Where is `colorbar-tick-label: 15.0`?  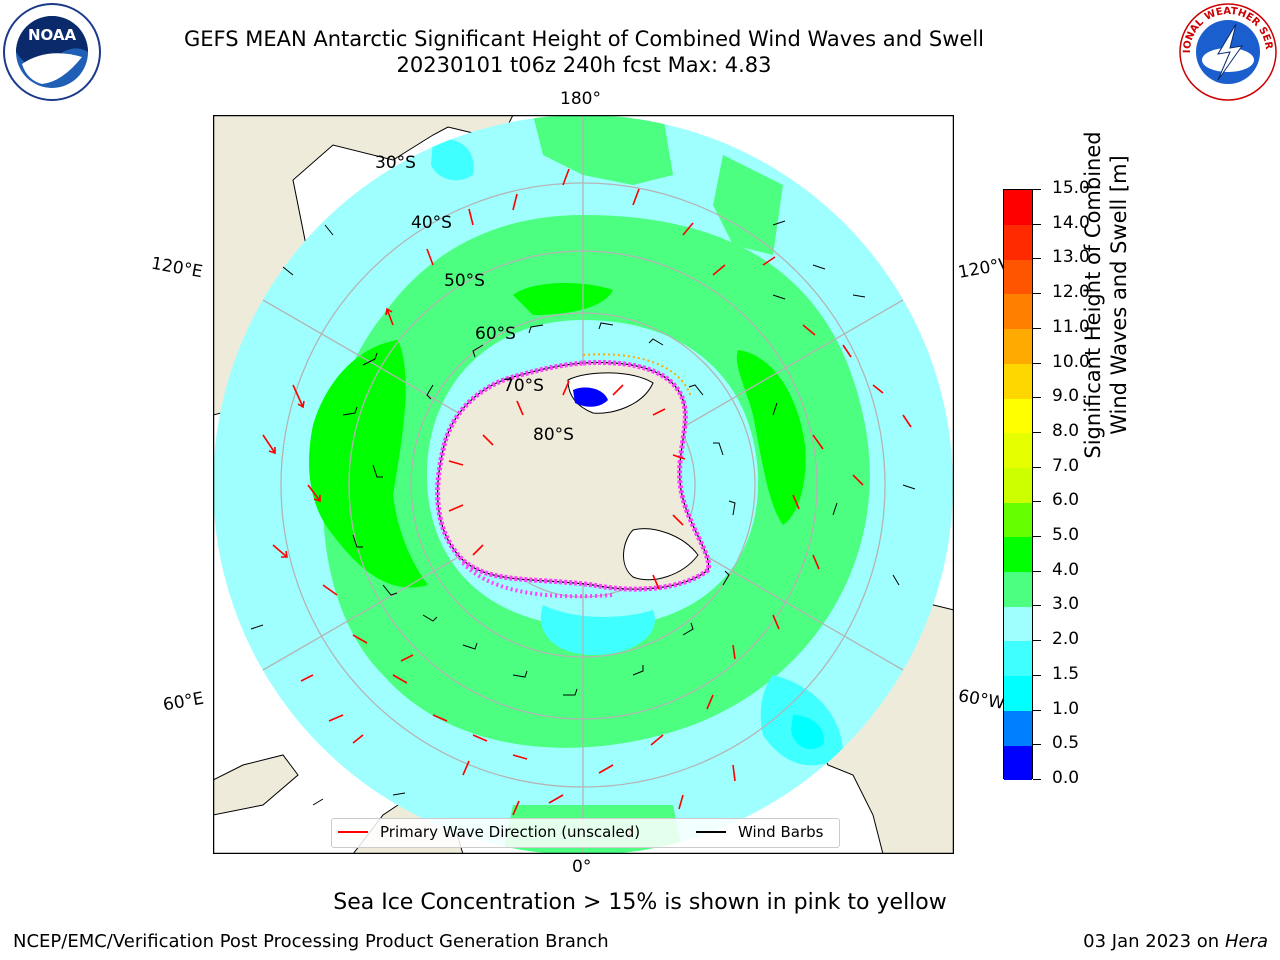
colorbar-tick-label: 15.0 is located at coordinates (1071, 188).